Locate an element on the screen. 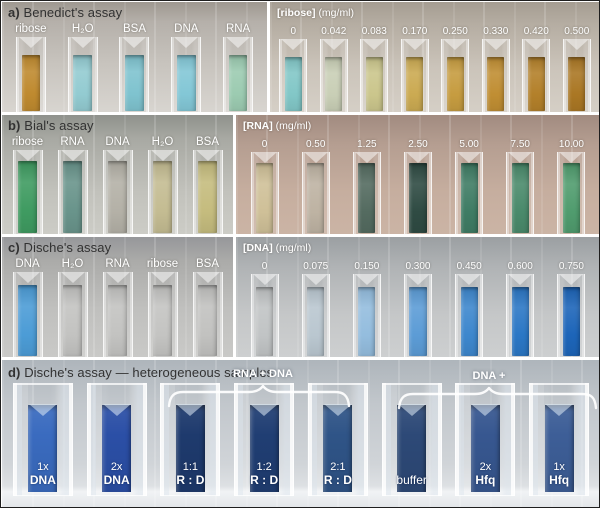 The width and height of the screenshot is (600, 508). cuvette: 0.083 is located at coordinates (374, 67).